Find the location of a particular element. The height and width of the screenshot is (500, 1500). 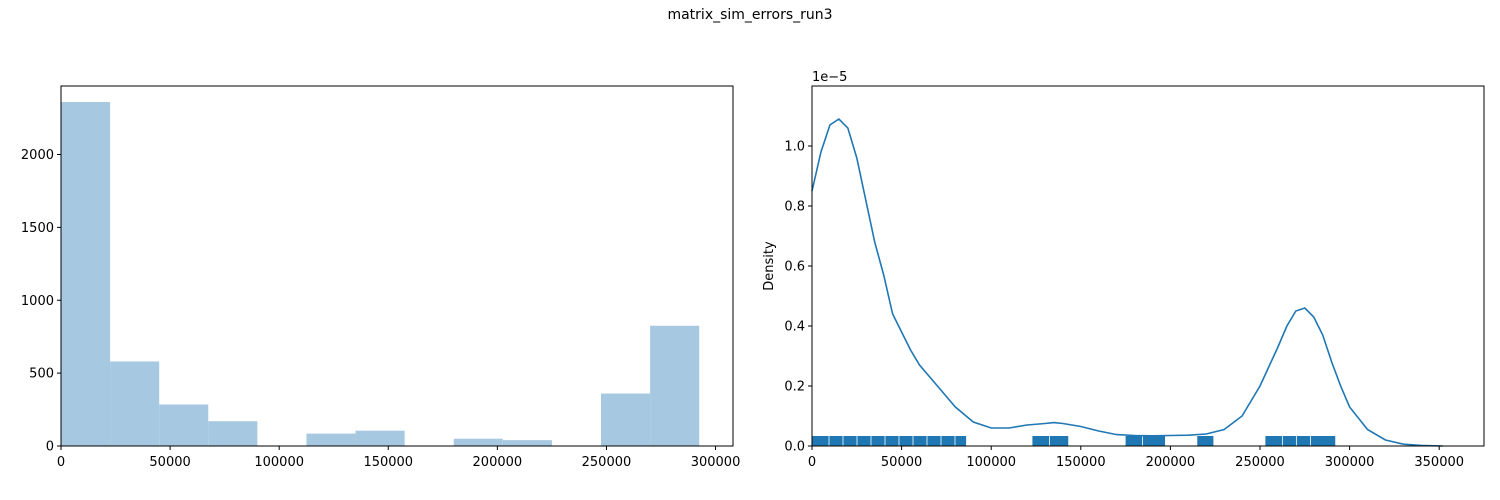

y-tick-label: 0.4 is located at coordinates (794, 327).